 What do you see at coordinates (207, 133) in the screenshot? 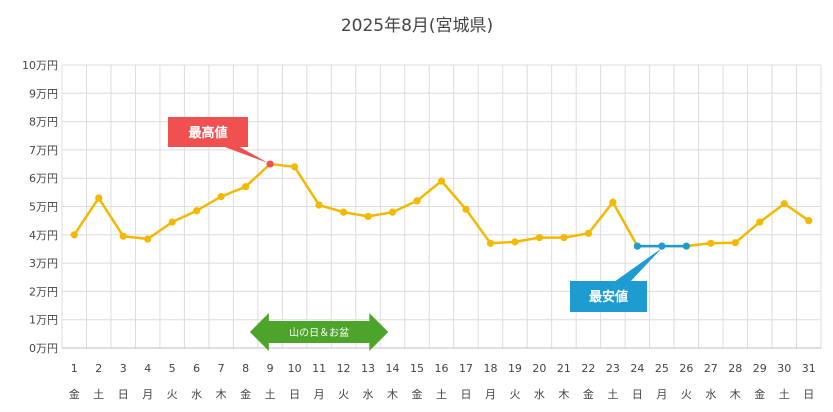
I see `max-callout-label: 最高値` at bounding box center [207, 133].